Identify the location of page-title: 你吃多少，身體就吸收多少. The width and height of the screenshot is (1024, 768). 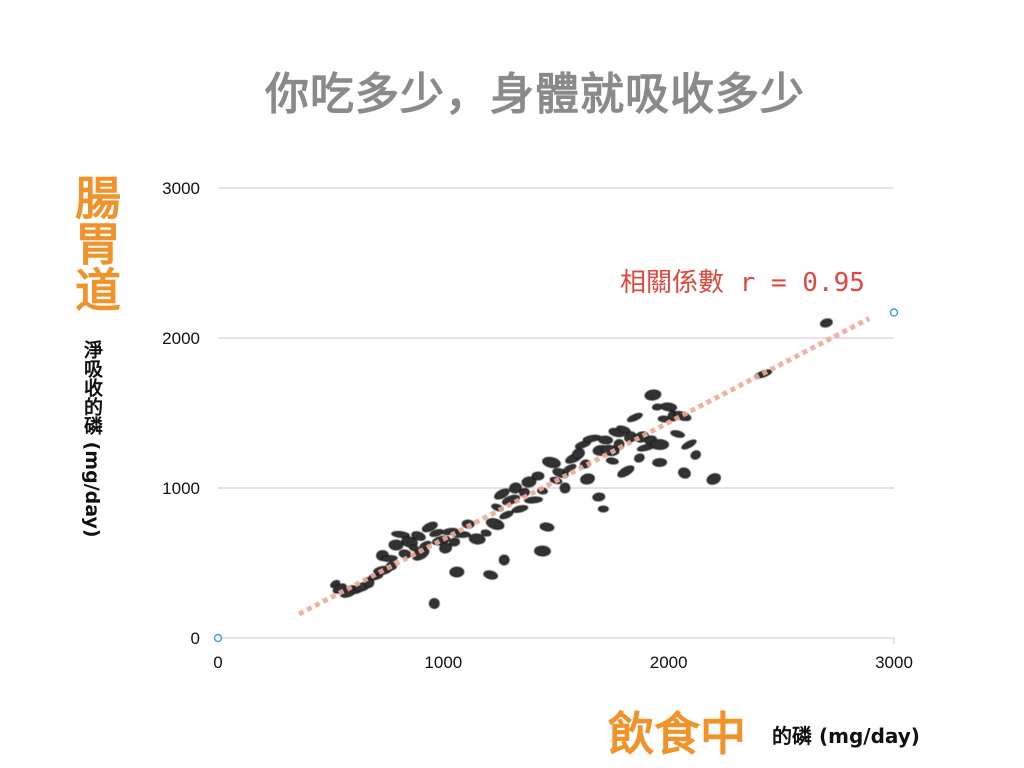
(535, 94).